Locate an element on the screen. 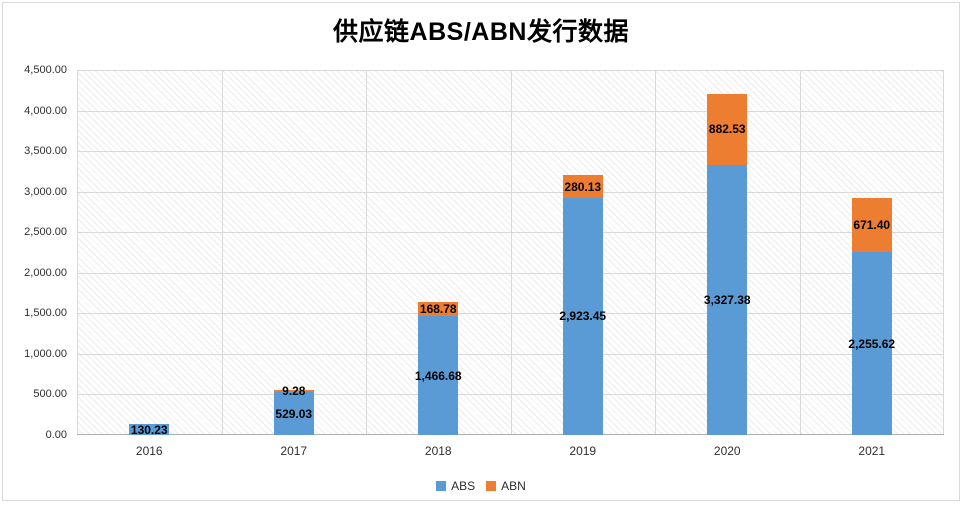 The image size is (965, 510). bar-segment-abs-2020 is located at coordinates (727, 300).